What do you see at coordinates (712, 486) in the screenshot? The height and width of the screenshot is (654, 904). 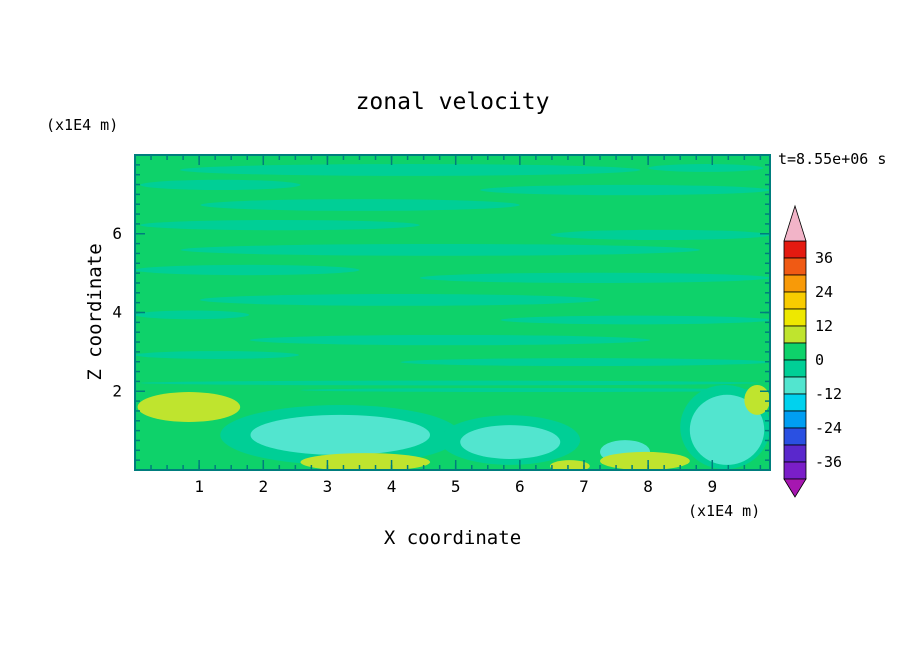 I see `x-tick-label: 9` at bounding box center [712, 486].